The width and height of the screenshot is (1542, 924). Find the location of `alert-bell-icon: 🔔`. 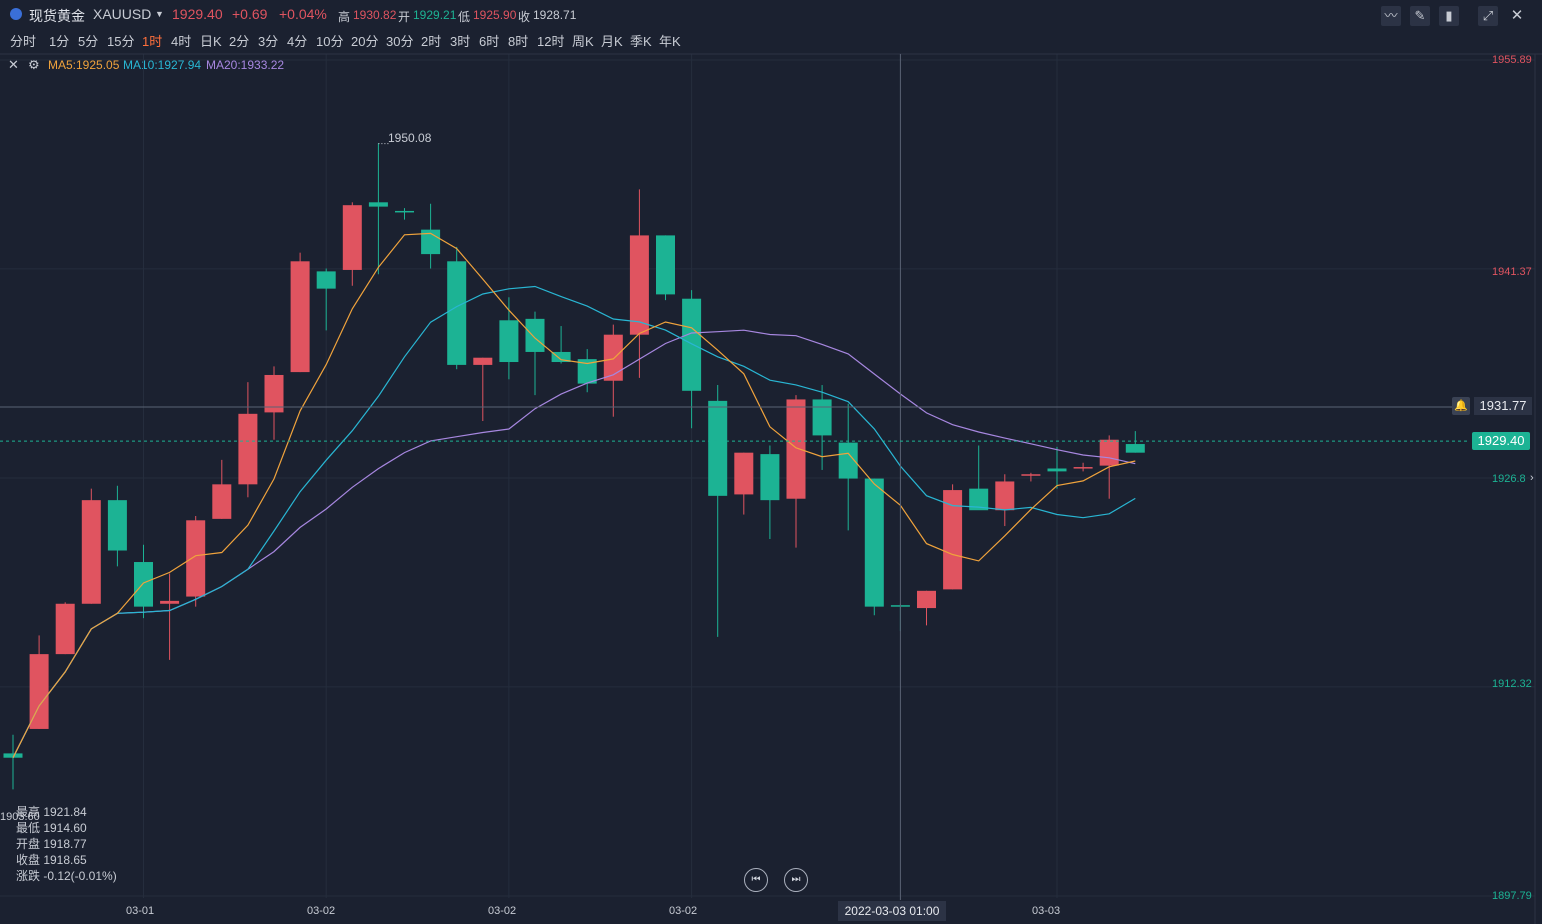

alert-bell-icon: 🔔 is located at coordinates (1461, 406).